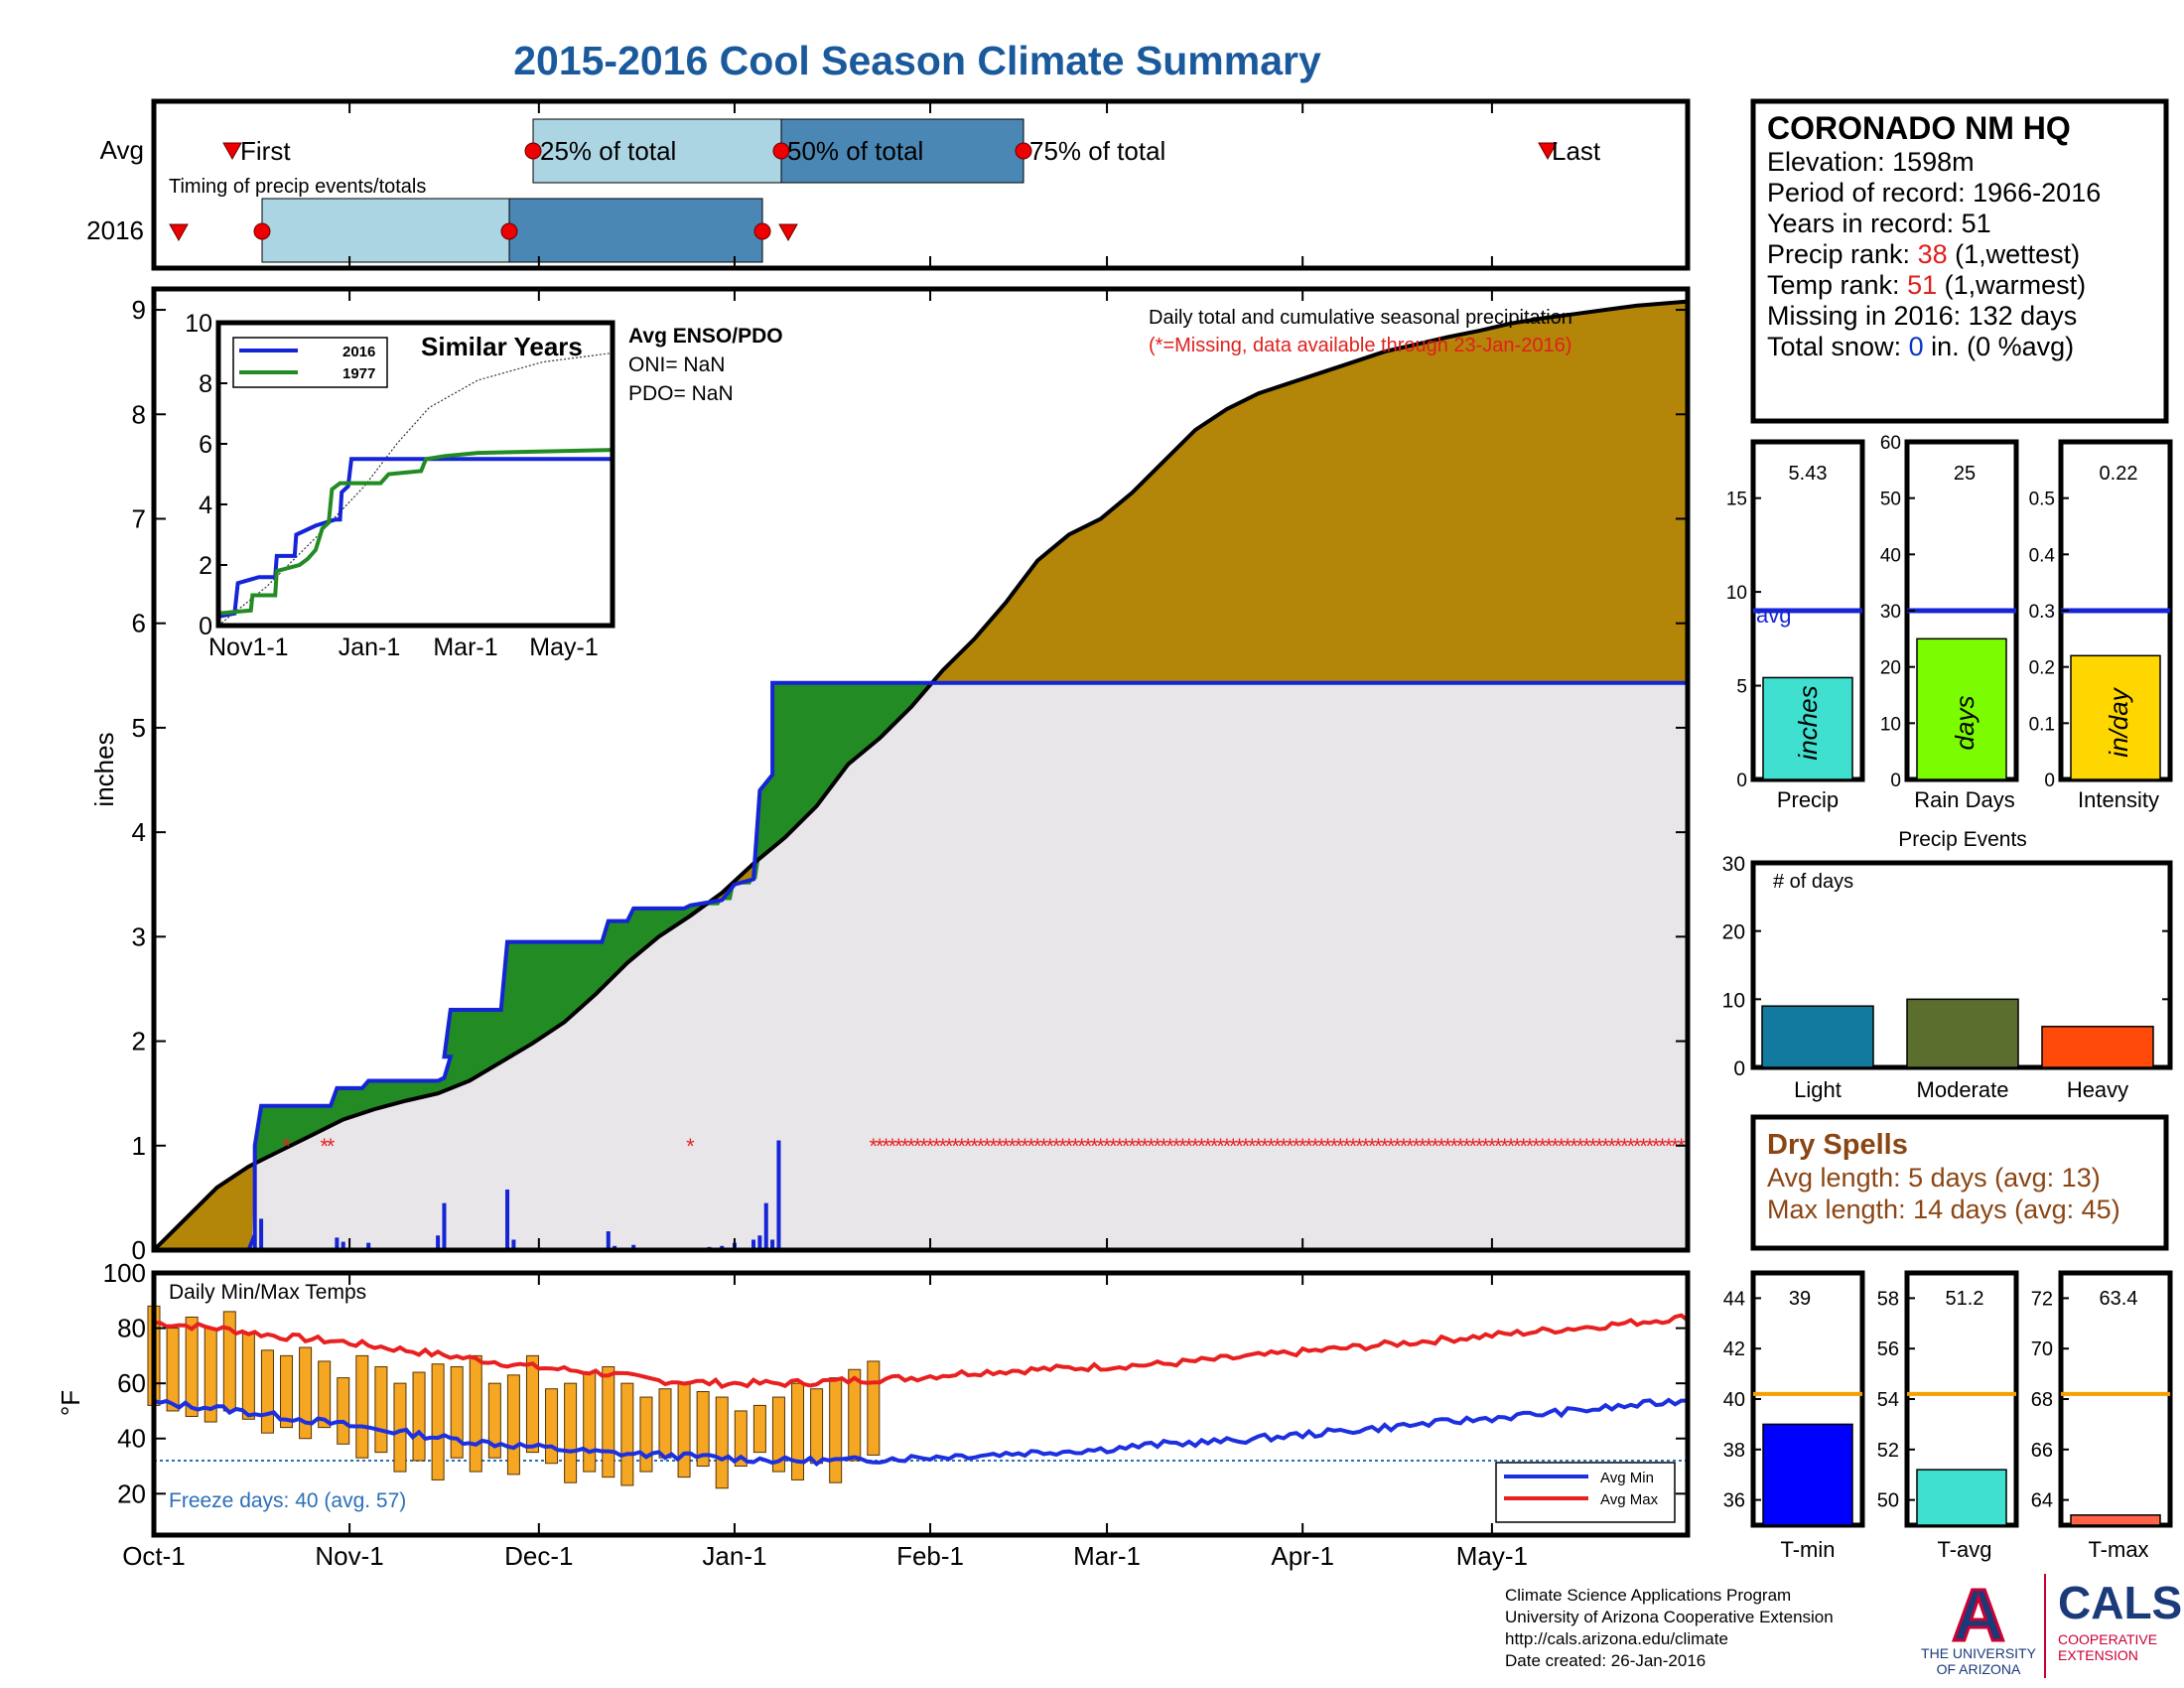 Image resolution: width=2184 pixels, height=1688 pixels. Describe the element at coordinates (248, 647) in the screenshot. I see `inset-xtick-0: Nov1-1` at that location.